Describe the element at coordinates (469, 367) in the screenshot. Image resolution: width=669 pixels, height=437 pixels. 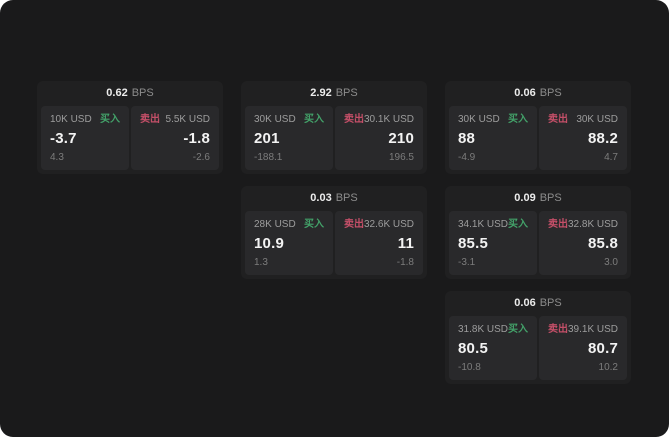
I see `buy-delta: -10.8` at that location.